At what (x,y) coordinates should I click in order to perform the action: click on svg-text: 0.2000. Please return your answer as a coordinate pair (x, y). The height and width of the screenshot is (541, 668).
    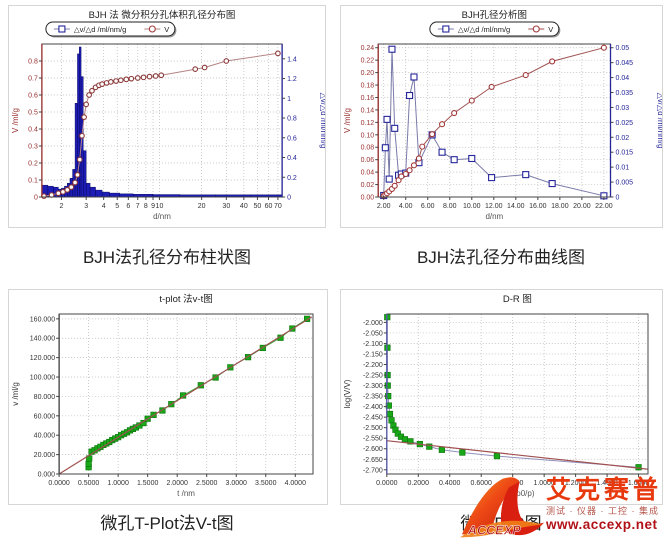
    Looking at the image, I should click on (419, 483).